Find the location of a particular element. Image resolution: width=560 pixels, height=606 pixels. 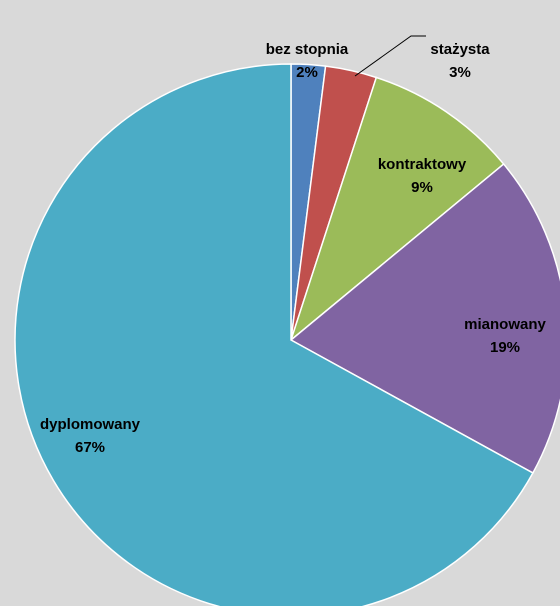

slice-value-label: 3% is located at coordinates (460, 72).